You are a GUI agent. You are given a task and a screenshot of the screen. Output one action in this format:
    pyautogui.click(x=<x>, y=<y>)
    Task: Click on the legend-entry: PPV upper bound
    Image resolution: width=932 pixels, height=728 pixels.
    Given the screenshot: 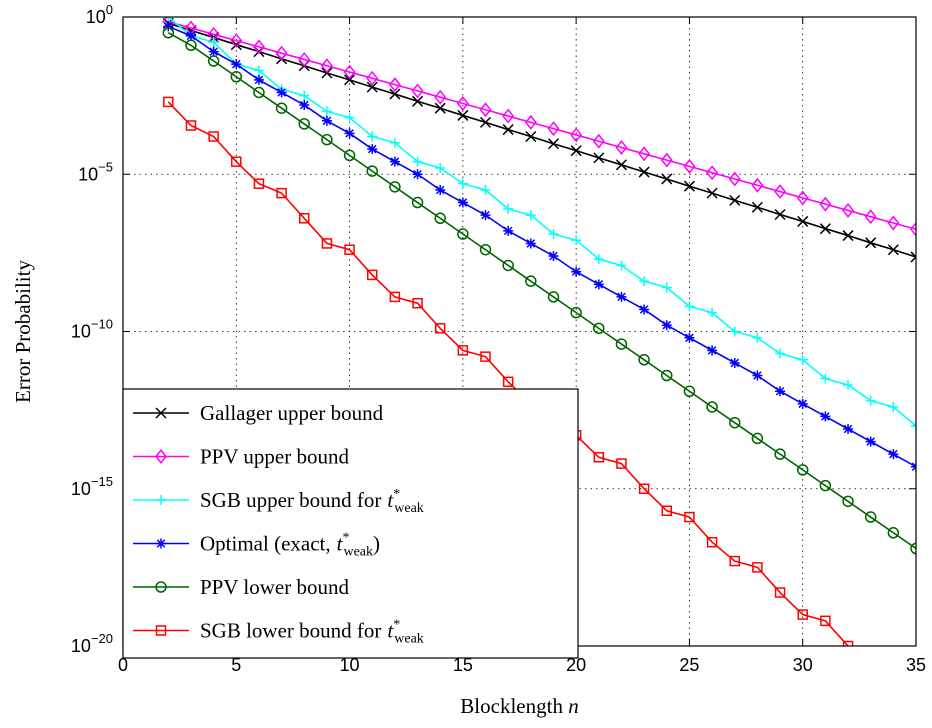 What is the action you would take?
    pyautogui.click(x=241, y=457)
    